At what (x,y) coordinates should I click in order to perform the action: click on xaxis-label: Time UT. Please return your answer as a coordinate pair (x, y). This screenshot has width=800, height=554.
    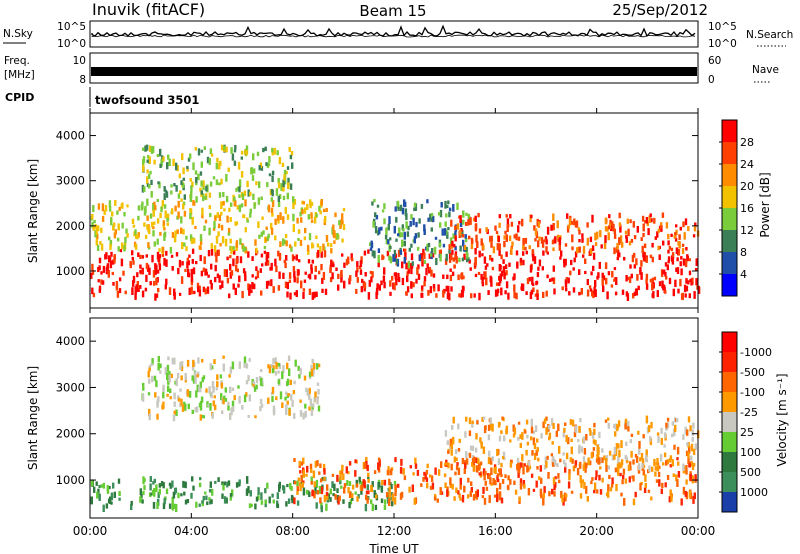
    Looking at the image, I should click on (393, 548).